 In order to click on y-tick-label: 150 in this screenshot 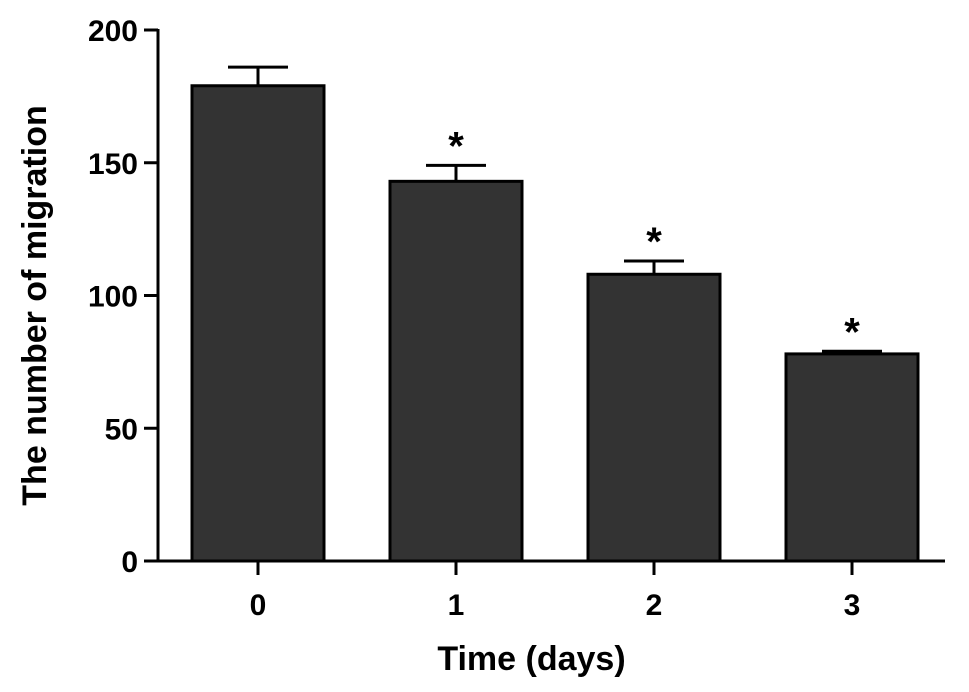, I will do `click(113, 164)`.